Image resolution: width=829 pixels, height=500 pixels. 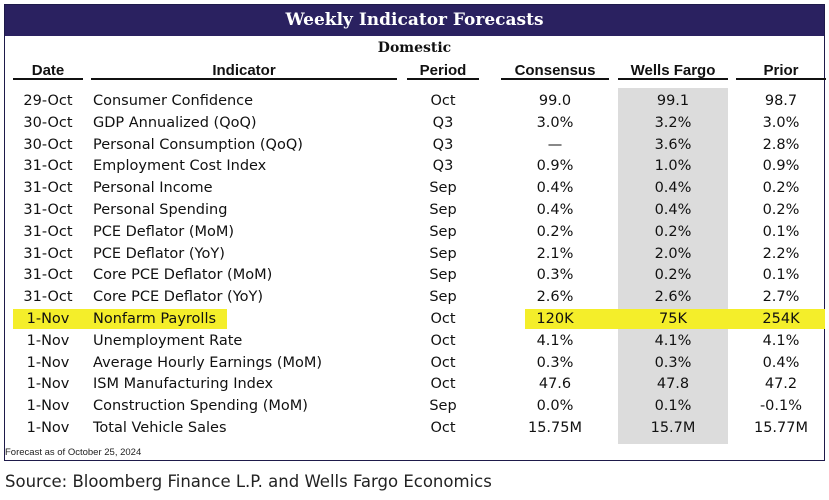 I want to click on row-consensus: 47.6, so click(x=555, y=384).